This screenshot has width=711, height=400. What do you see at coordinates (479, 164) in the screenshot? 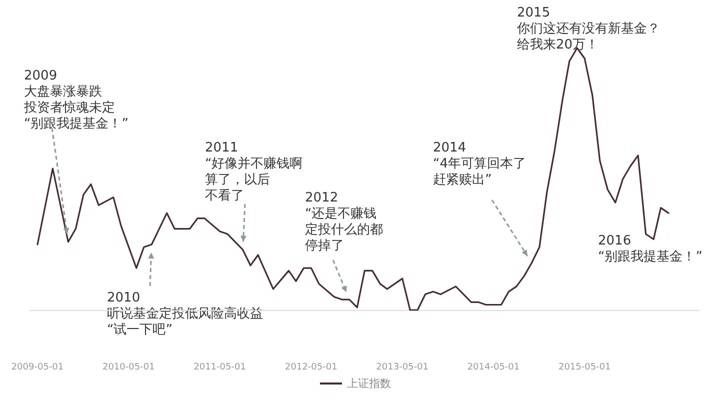
I see `annotation: 2014 “4年可算回本了赶紧赎出”` at bounding box center [479, 164].